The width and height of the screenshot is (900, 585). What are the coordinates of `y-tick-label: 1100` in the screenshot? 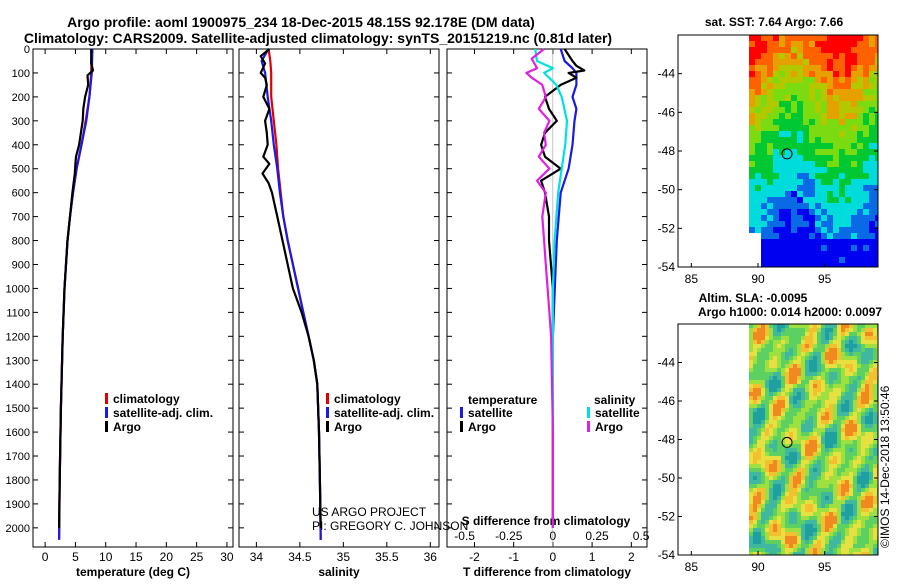 It's located at (18, 313).